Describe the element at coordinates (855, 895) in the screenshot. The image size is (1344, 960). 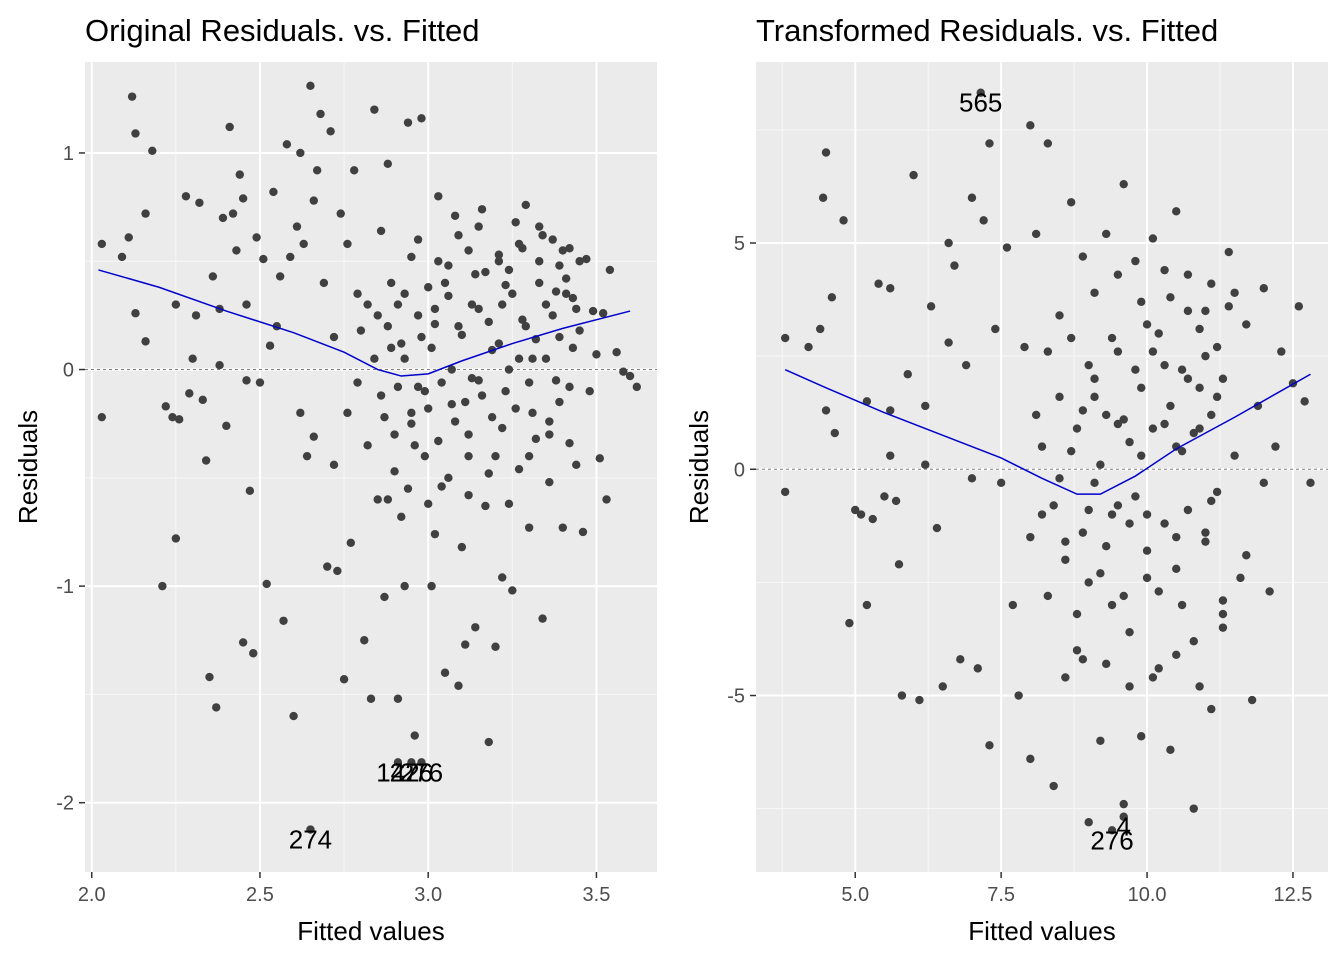
I see `x-tick-label: 5.0` at that location.